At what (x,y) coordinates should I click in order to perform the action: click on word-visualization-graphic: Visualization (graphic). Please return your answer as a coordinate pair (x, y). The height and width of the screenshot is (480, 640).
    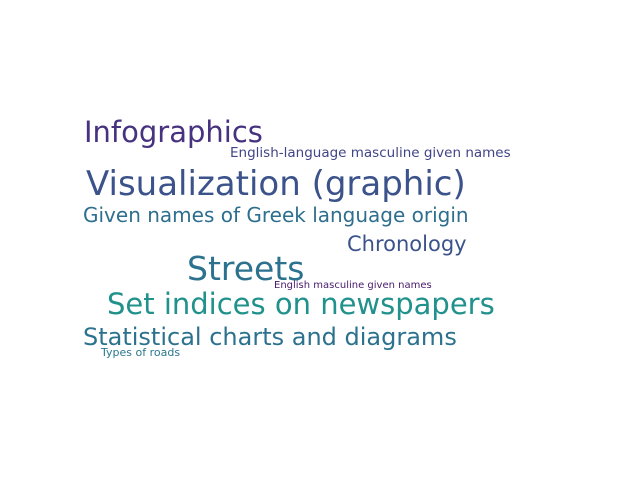
    Looking at the image, I should click on (276, 184).